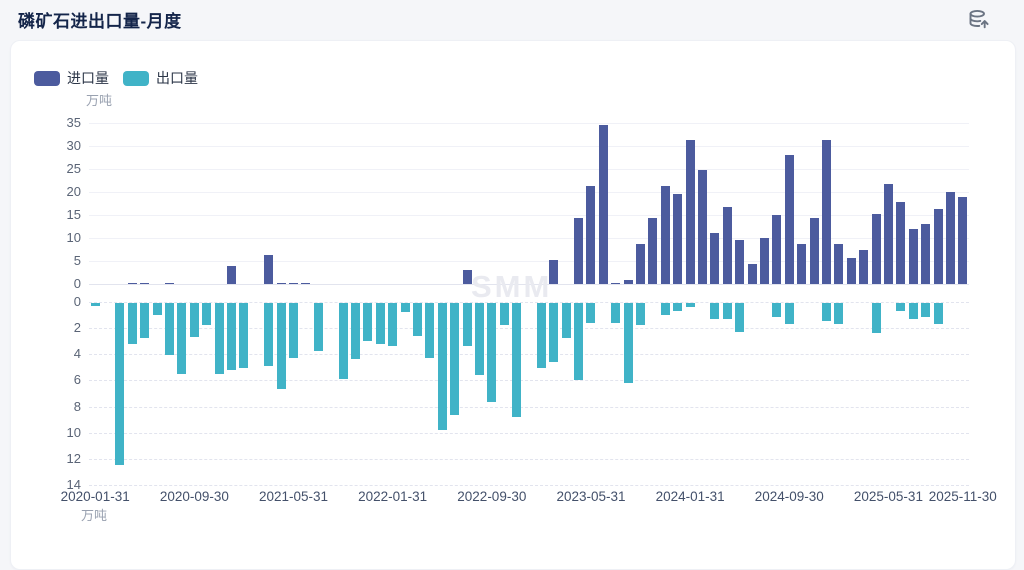  I want to click on legend-item-imports: 进口量, so click(71, 78).